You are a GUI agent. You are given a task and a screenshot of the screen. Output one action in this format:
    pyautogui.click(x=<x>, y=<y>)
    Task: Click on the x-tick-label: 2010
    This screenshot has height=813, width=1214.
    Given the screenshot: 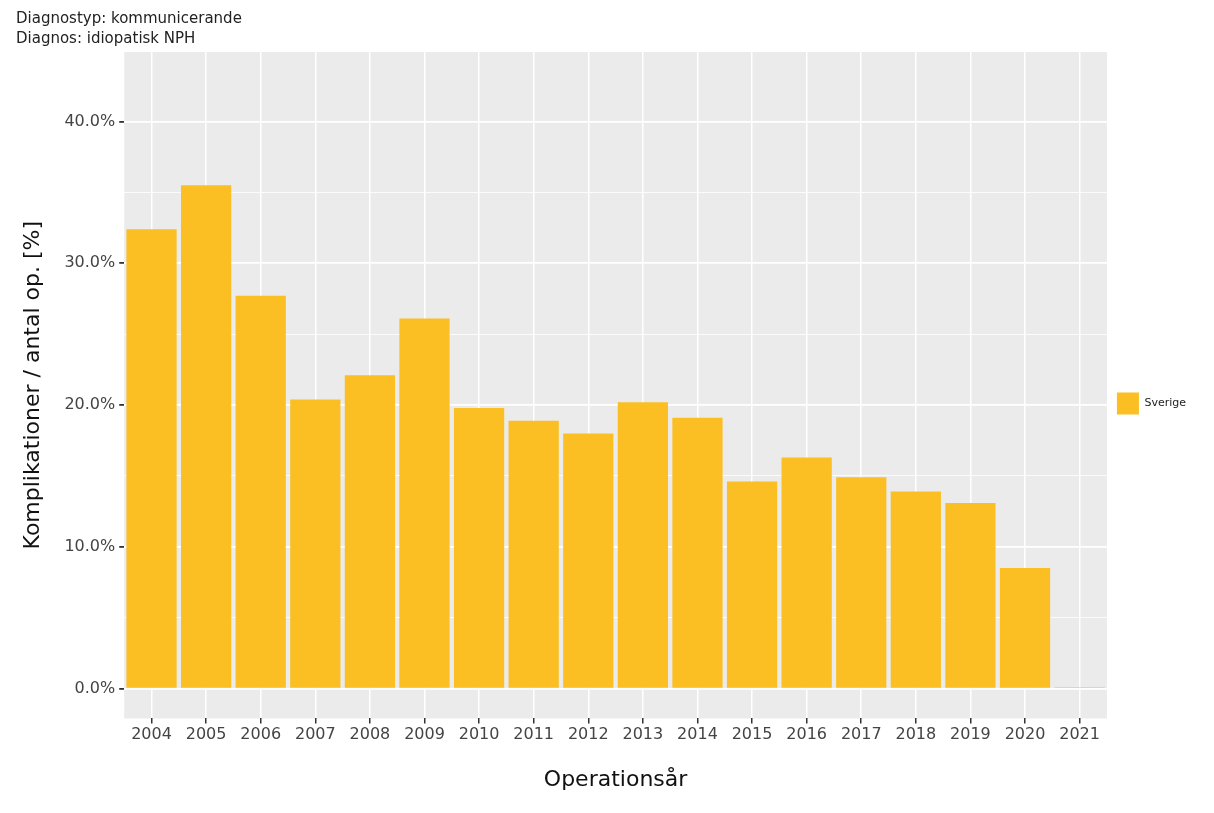 What is the action you would take?
    pyautogui.click(x=479, y=734)
    